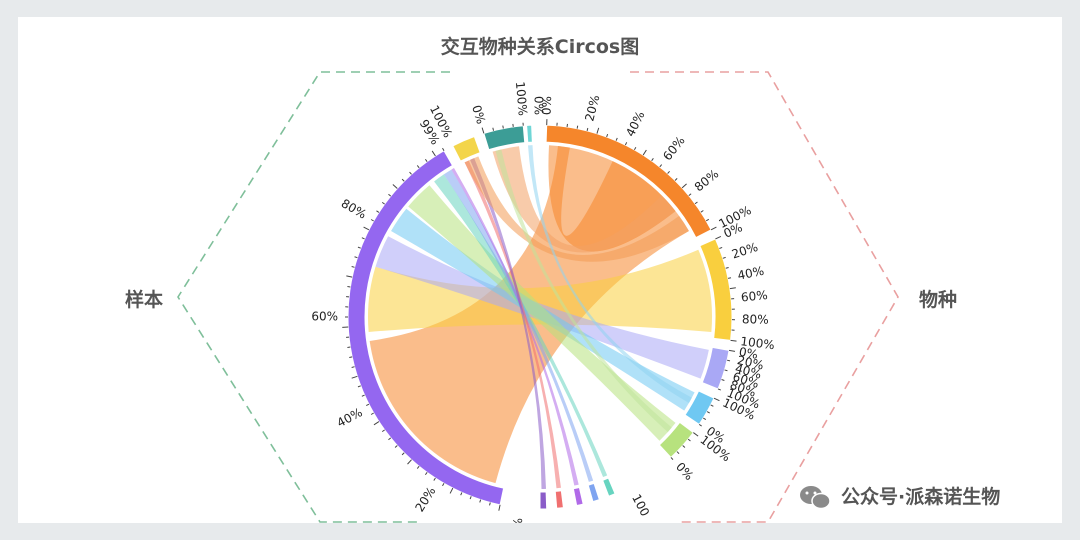 This screenshot has height=540, width=1080. I want to click on orange-tick-label-0: 0%, so click(547, 106).